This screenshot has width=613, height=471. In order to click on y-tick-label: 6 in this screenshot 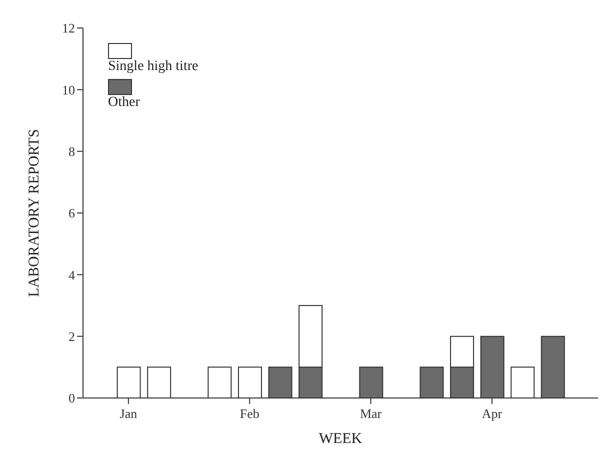, I will do `click(72, 213)`.